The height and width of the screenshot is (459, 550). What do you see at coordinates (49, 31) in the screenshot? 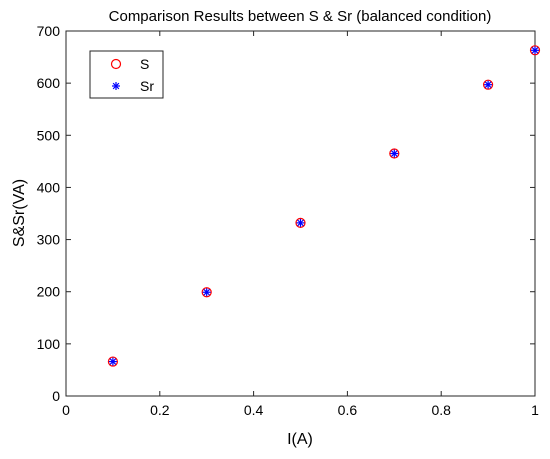
I see `y-tick-label: 700` at bounding box center [49, 31].